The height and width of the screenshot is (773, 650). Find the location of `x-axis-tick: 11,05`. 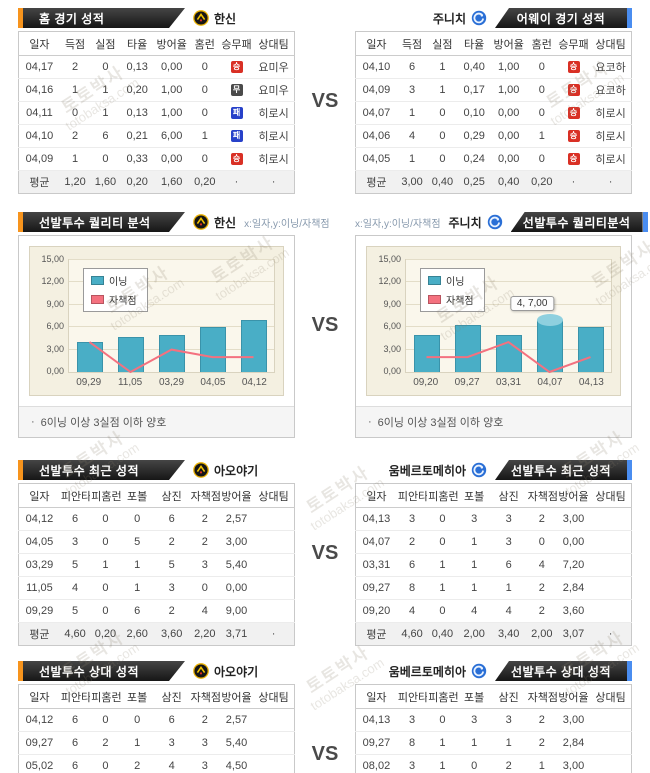

x-axis-tick: 11,05 is located at coordinates (130, 382).